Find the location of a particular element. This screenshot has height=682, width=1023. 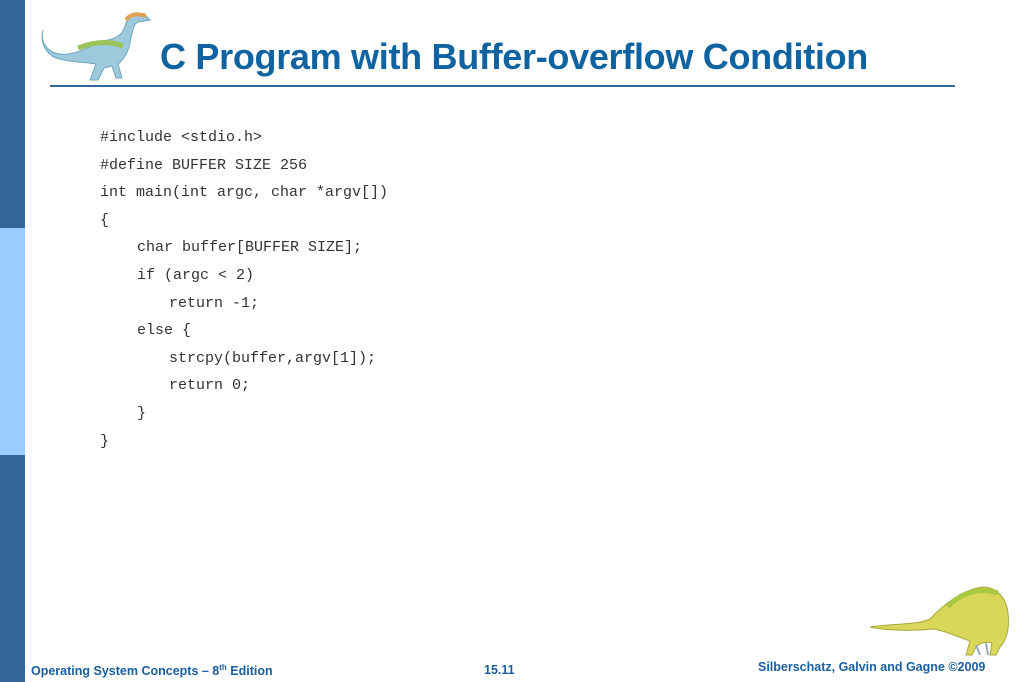

footer-slide-number: 15.11 is located at coordinates (499, 670).